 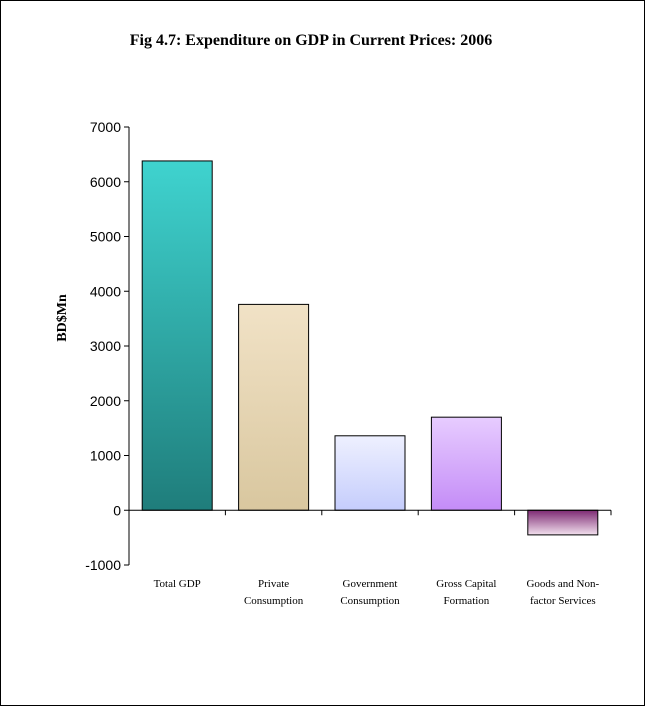 What do you see at coordinates (105, 182) in the screenshot?
I see `y-tick-label: 6000` at bounding box center [105, 182].